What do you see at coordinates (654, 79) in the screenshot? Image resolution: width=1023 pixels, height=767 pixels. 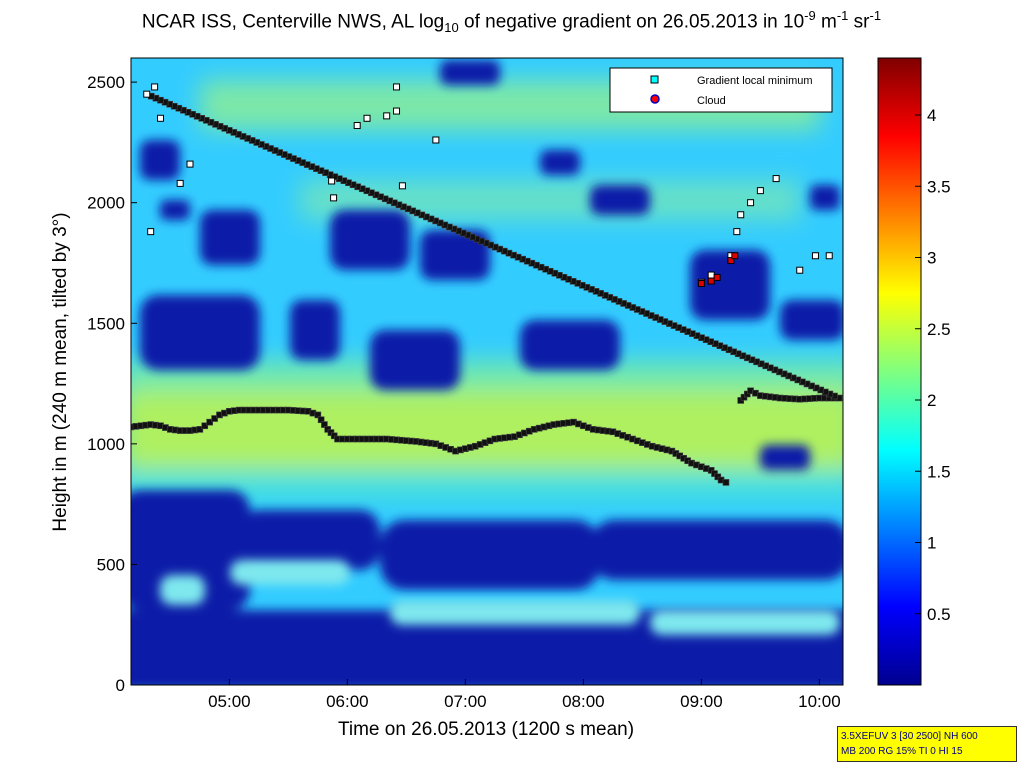 I see `legend-minimum-marker` at bounding box center [654, 79].